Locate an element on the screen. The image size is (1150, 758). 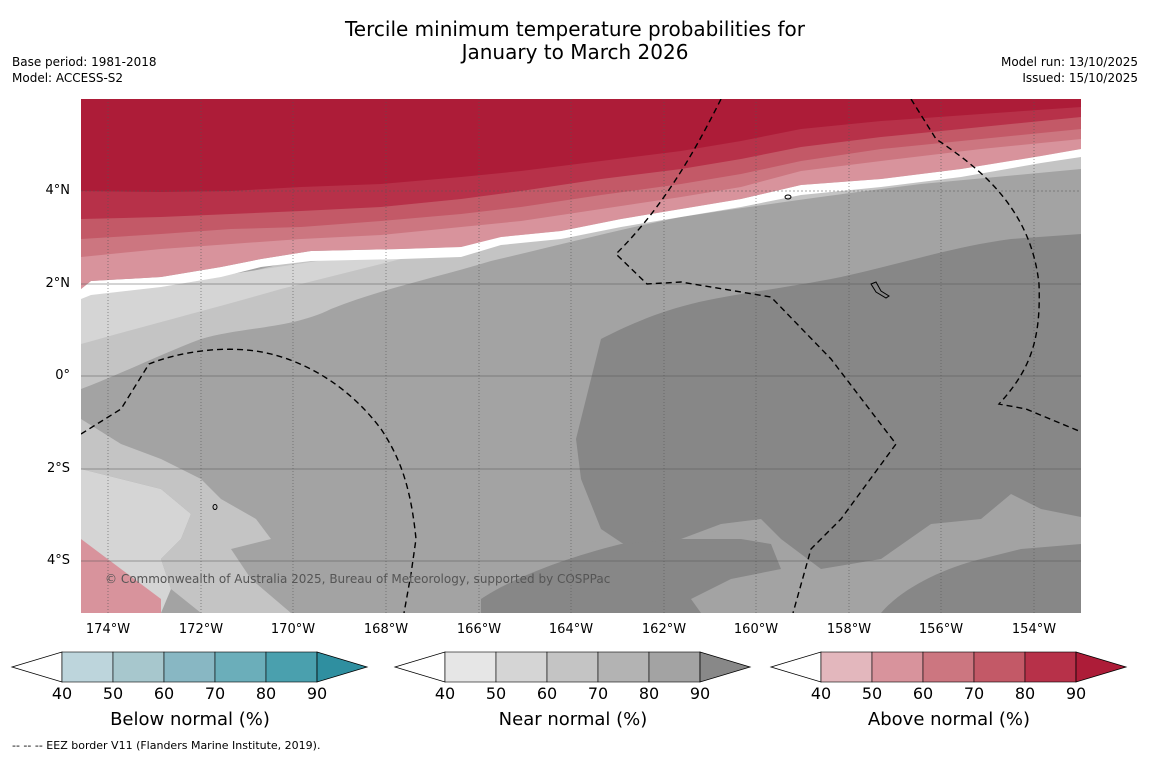
cb-near-tick-90: 90 is located at coordinates (700, 693).